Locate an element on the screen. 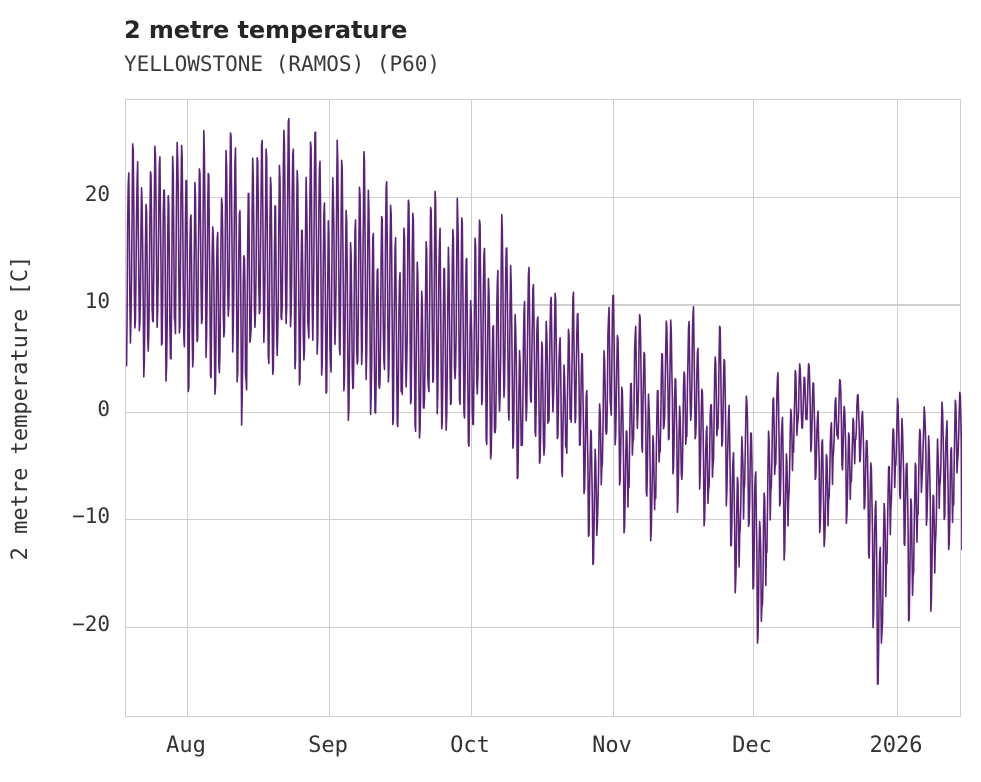 This screenshot has width=981, height=782. x-axis-tick-label: Dec is located at coordinates (752, 745).